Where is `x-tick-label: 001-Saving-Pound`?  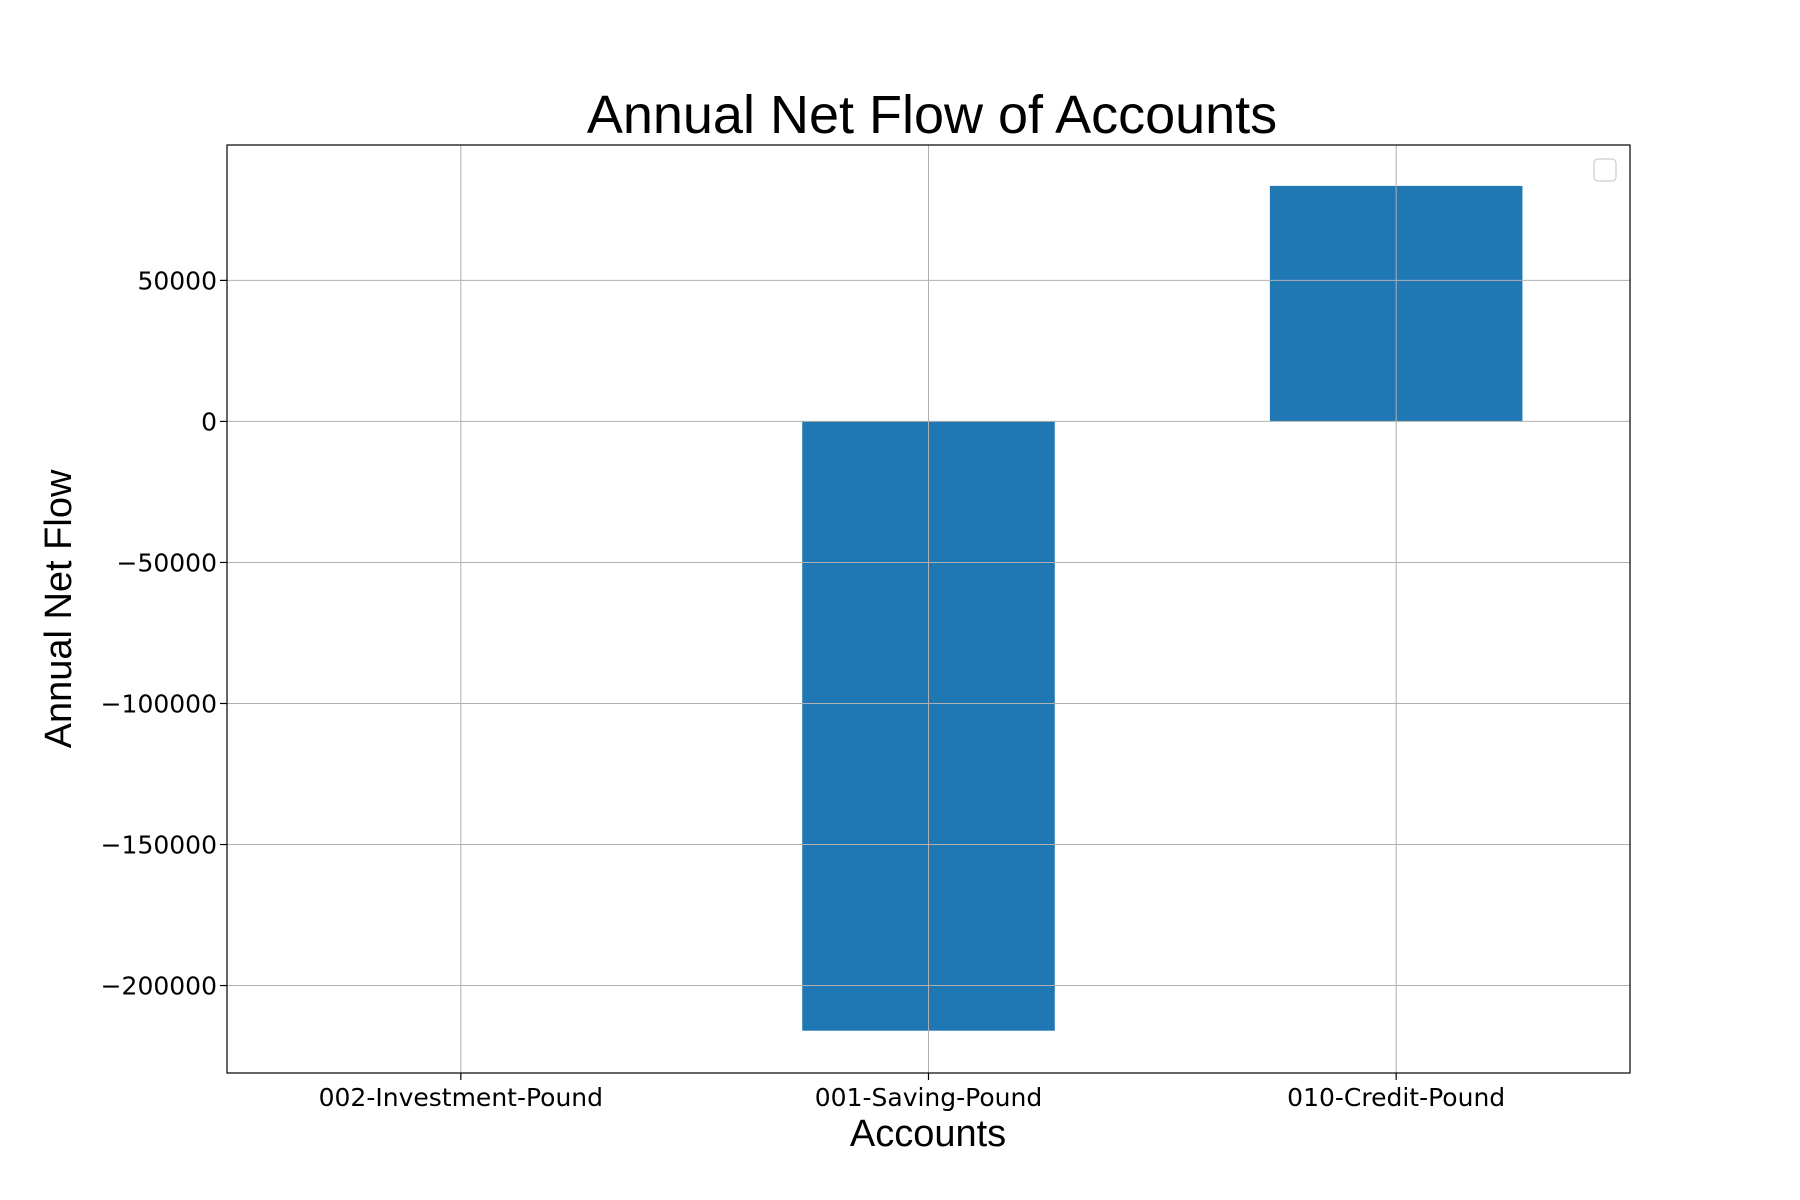
x-tick-label: 001-Saving-Pound is located at coordinates (928, 1097).